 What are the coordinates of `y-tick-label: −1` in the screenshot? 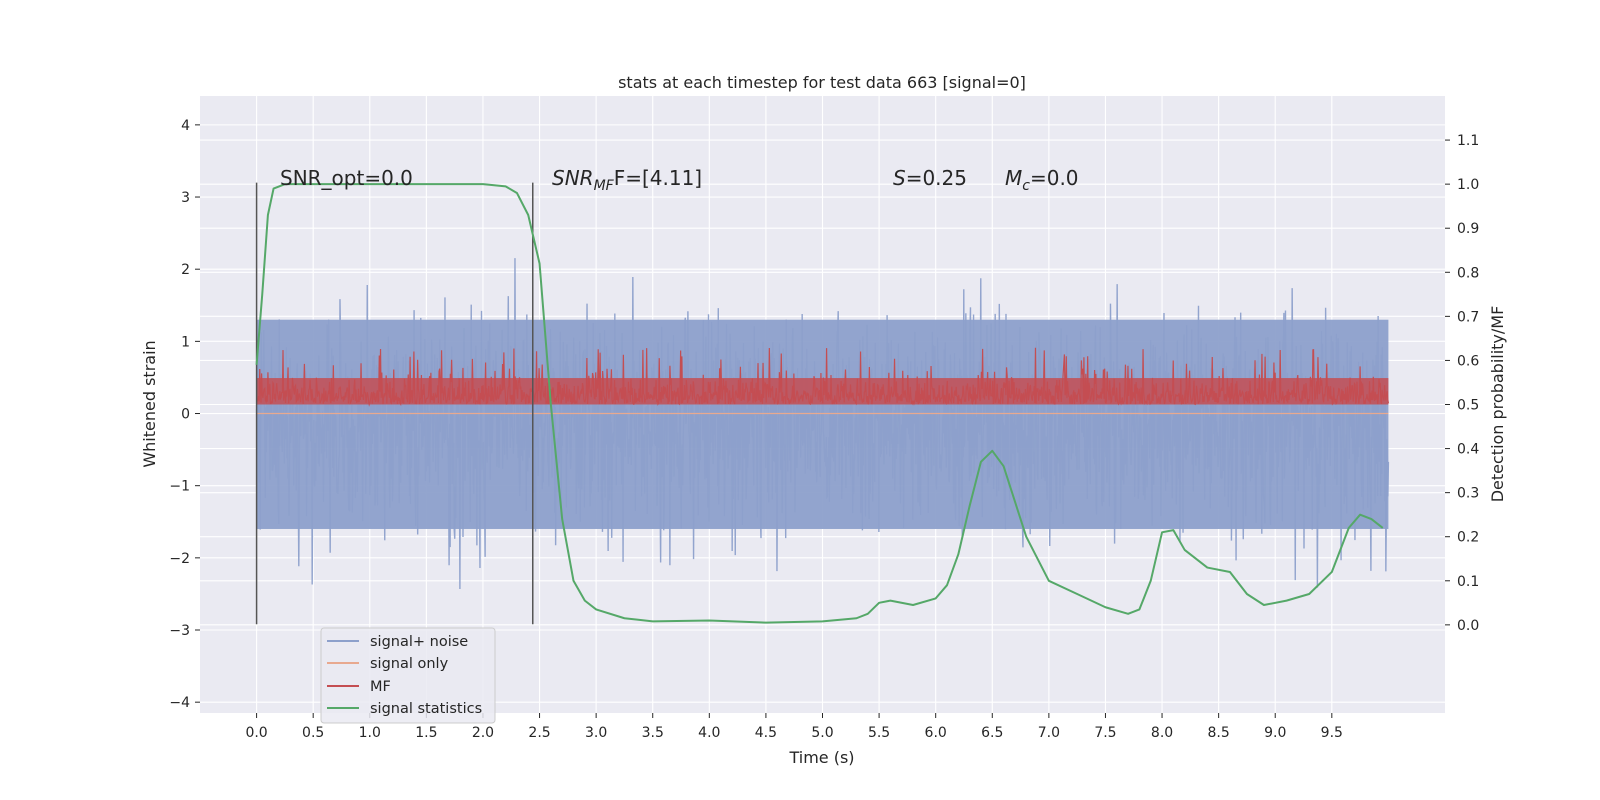 It's located at (179, 487).